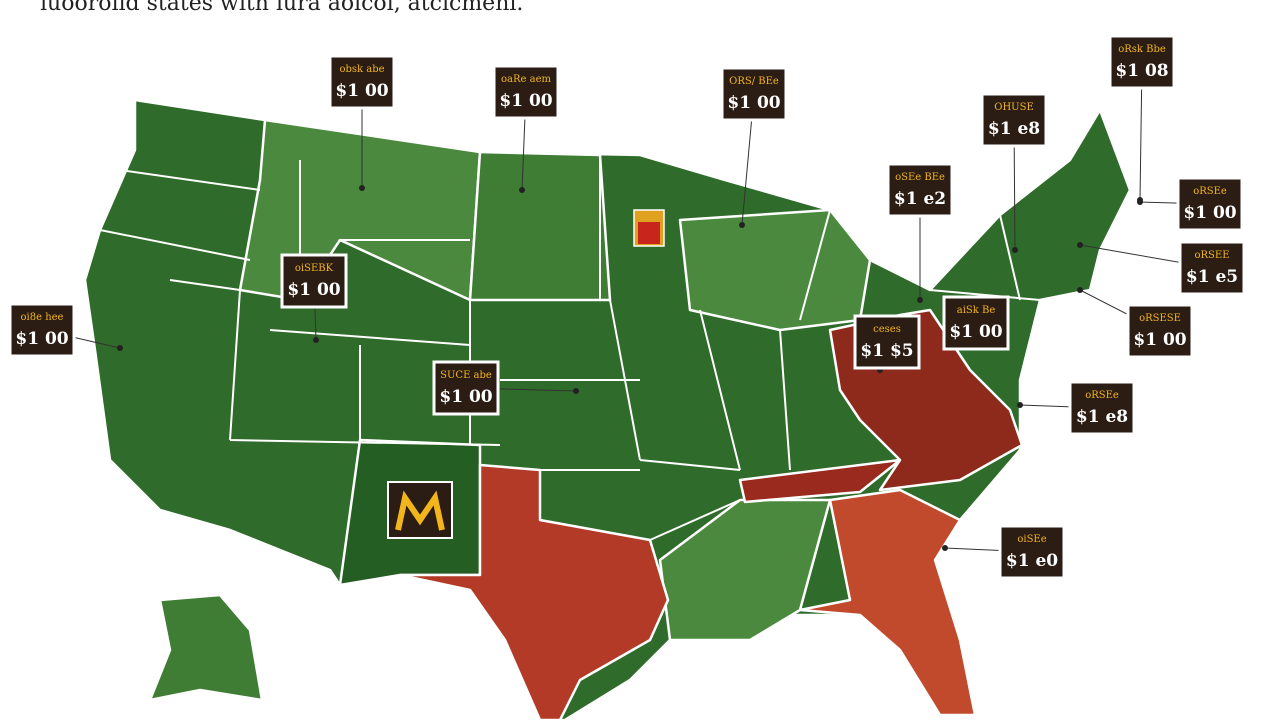  I want to click on southeast, so click(887, 602).